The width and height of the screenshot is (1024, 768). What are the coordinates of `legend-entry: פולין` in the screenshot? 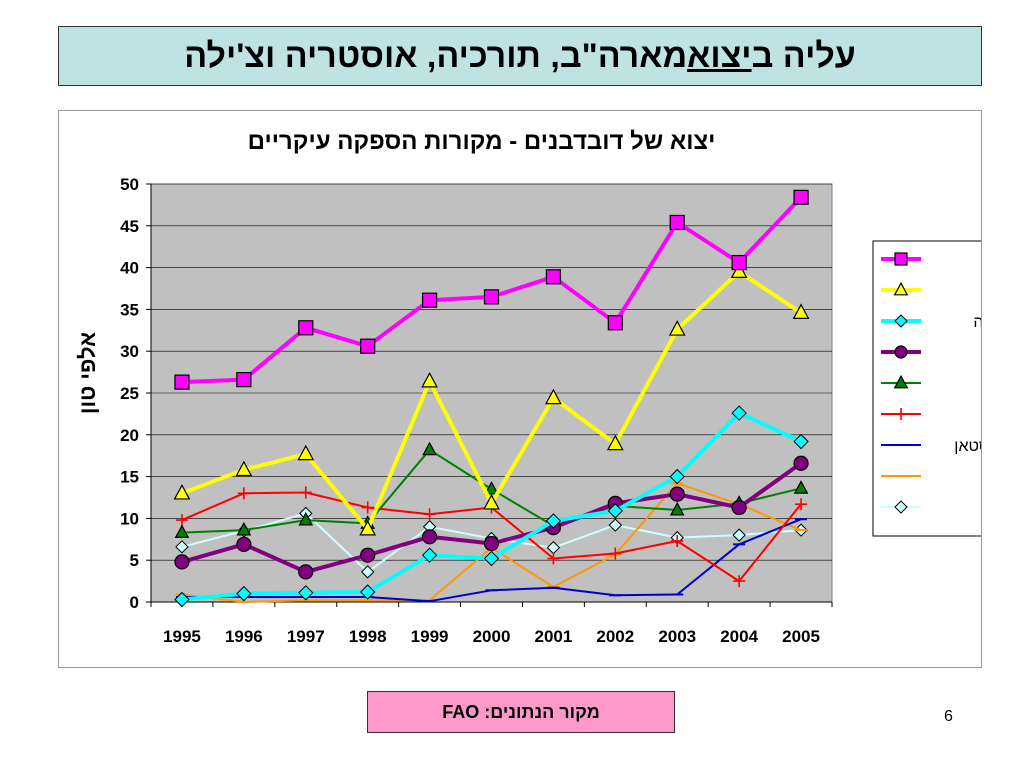 It's located at (901, 476).